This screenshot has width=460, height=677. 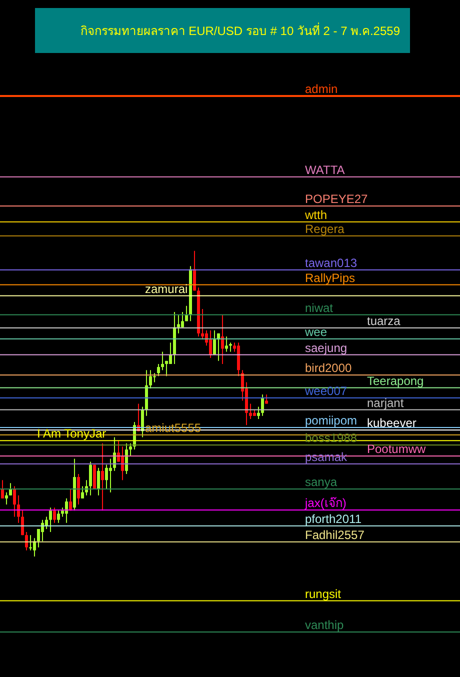 What do you see at coordinates (222, 30) in the screenshot?
I see `chart-title: กิจกรรมทายผลราคา EUR/USD รอบ # 10 วันที่ 2 - 7 พ.ค.2559` at bounding box center [222, 30].